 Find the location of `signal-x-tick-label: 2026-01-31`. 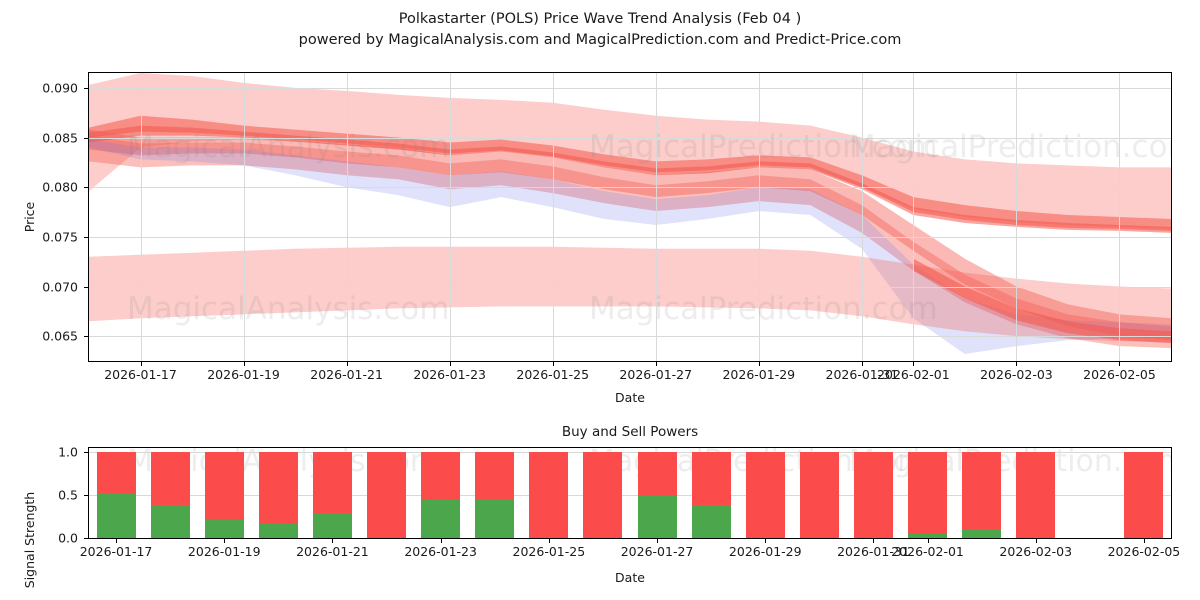

signal-x-tick-label: 2026-01-31 is located at coordinates (873, 551).